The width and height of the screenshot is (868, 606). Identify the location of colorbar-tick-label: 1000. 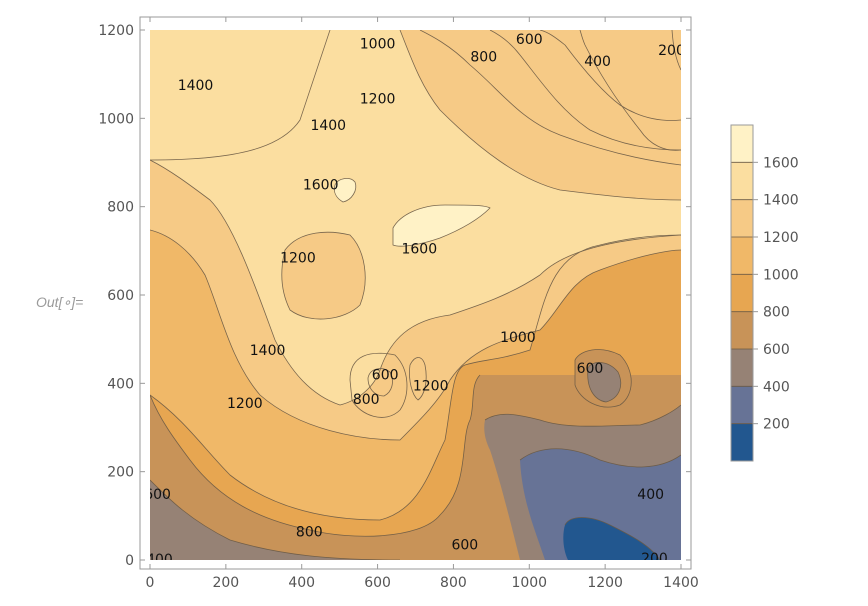
(781, 275).